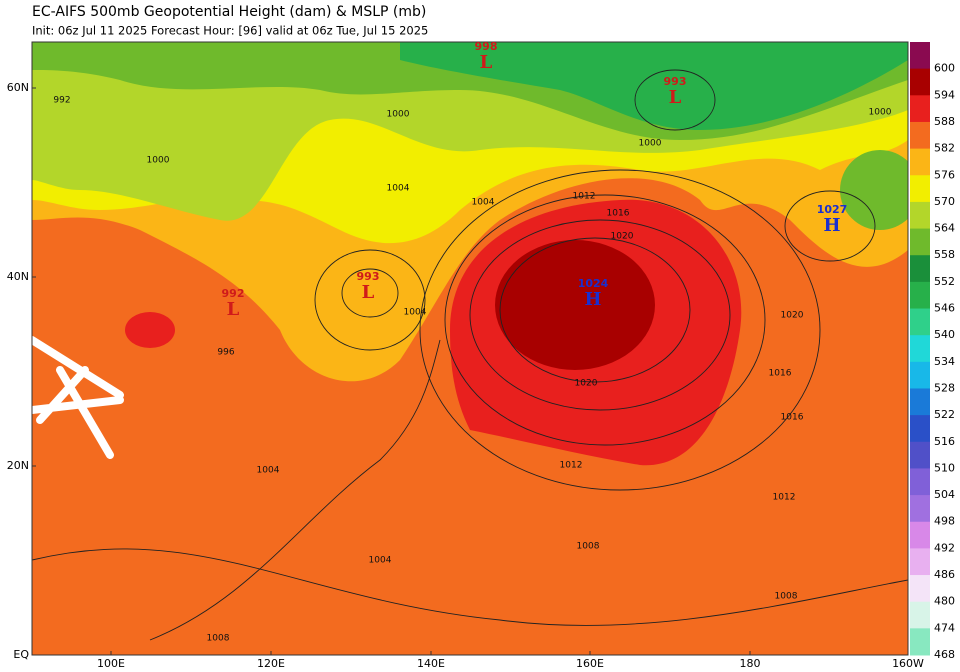  I want to click on colorbar-label: 474, so click(944, 627).